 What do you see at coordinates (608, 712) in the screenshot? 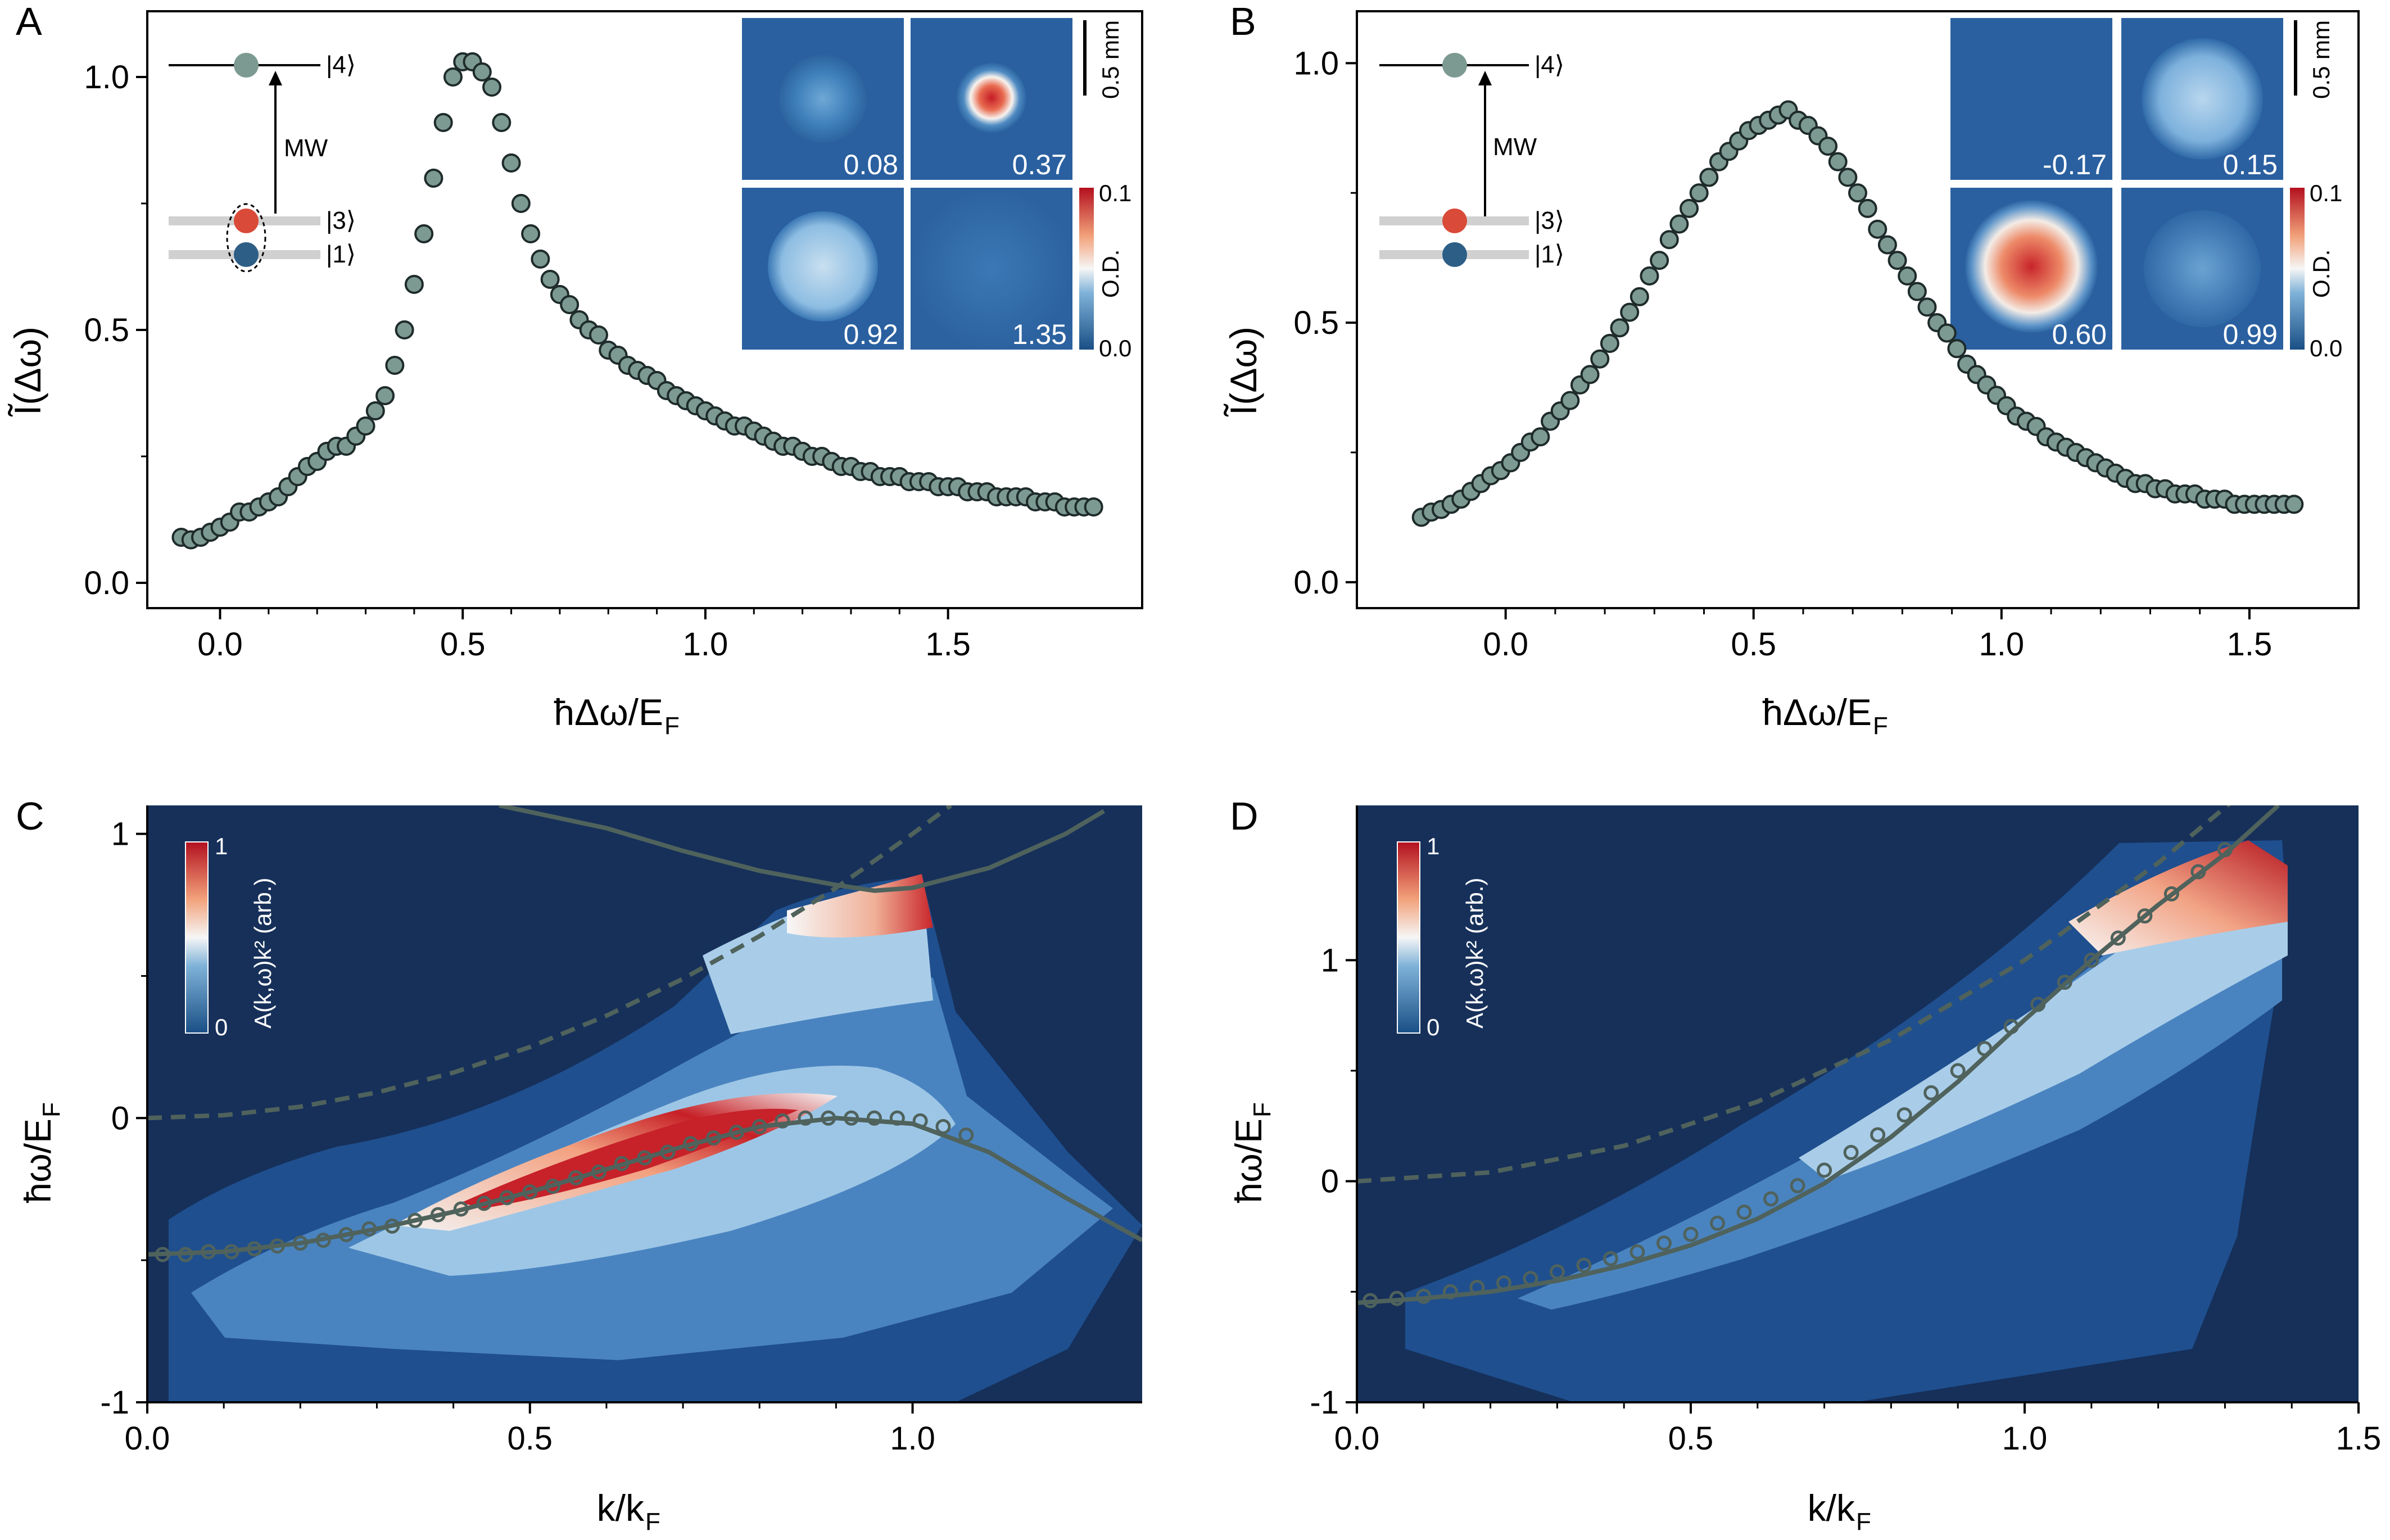
I see `xlabel-a: ħΔω/E` at bounding box center [608, 712].